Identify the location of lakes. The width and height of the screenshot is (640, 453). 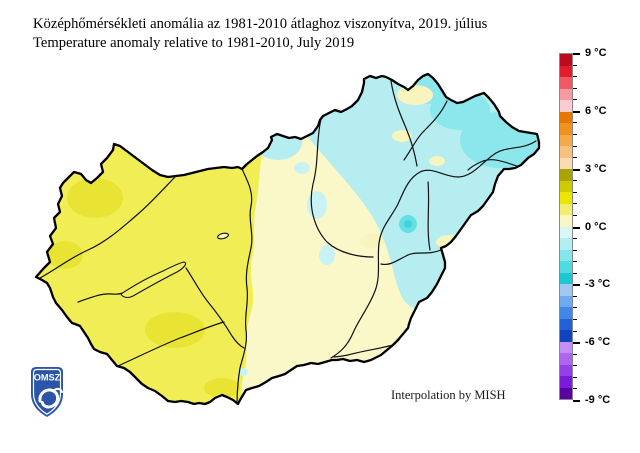
(174, 265).